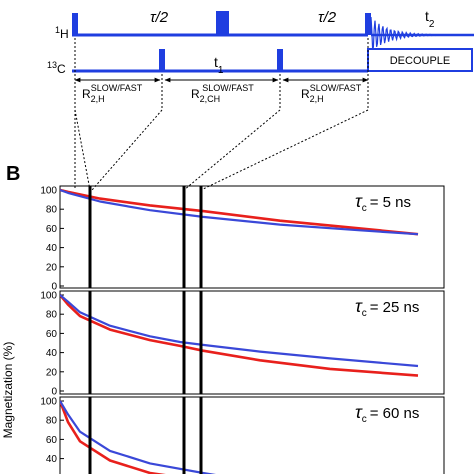 The width and height of the screenshot is (474, 474). What do you see at coordinates (56, 68) in the screenshot?
I see `channel-13c-label: 13C` at bounding box center [56, 68].